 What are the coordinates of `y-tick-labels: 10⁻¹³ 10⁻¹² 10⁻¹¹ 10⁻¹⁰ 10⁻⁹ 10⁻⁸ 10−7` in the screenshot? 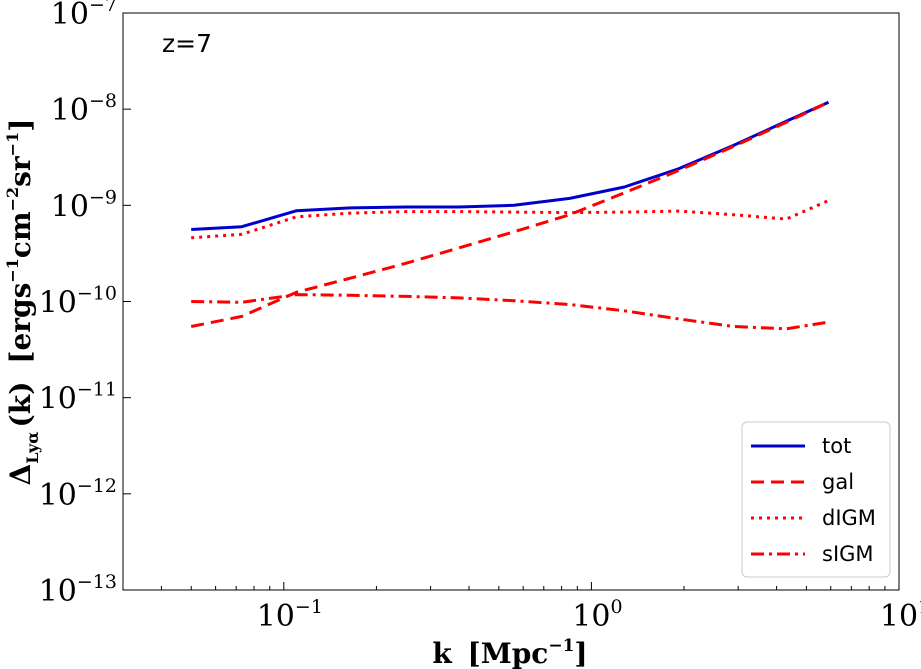 It's located at (78, 304).